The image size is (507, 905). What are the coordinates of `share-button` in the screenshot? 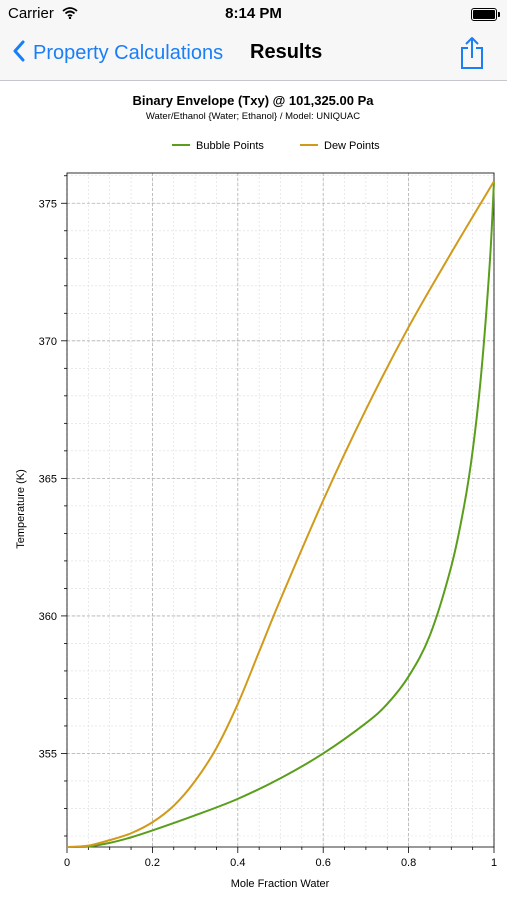 It's located at (472, 55).